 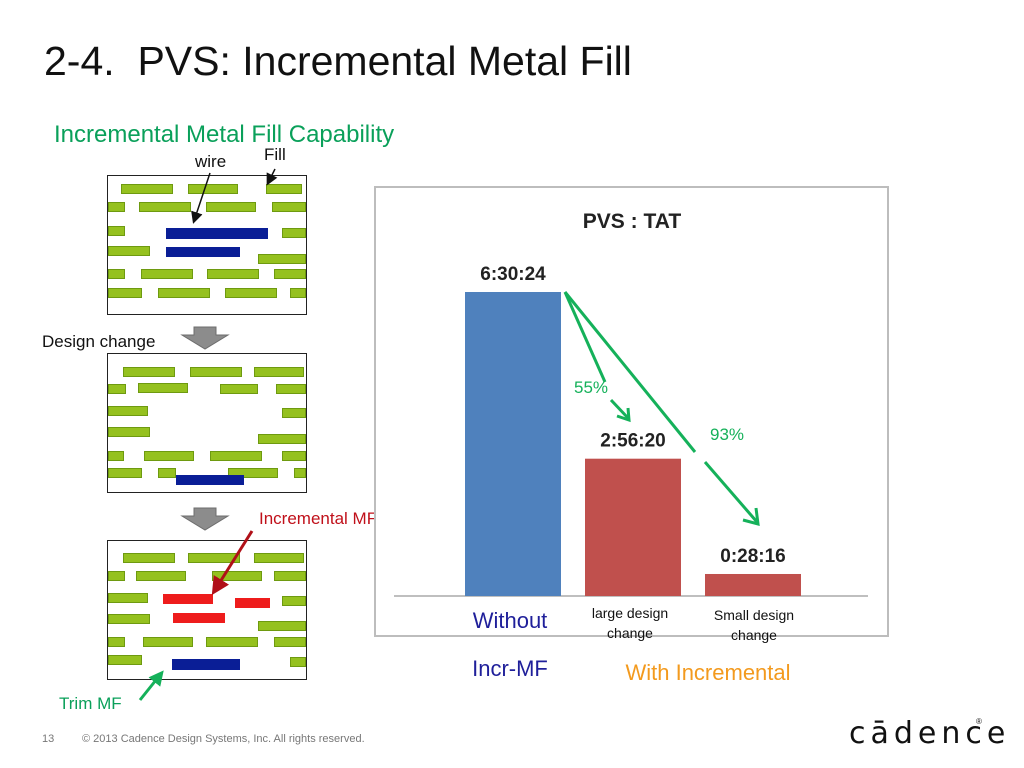 What do you see at coordinates (90, 703) in the screenshot?
I see `trim-mf-label: Trim MF` at bounding box center [90, 703].